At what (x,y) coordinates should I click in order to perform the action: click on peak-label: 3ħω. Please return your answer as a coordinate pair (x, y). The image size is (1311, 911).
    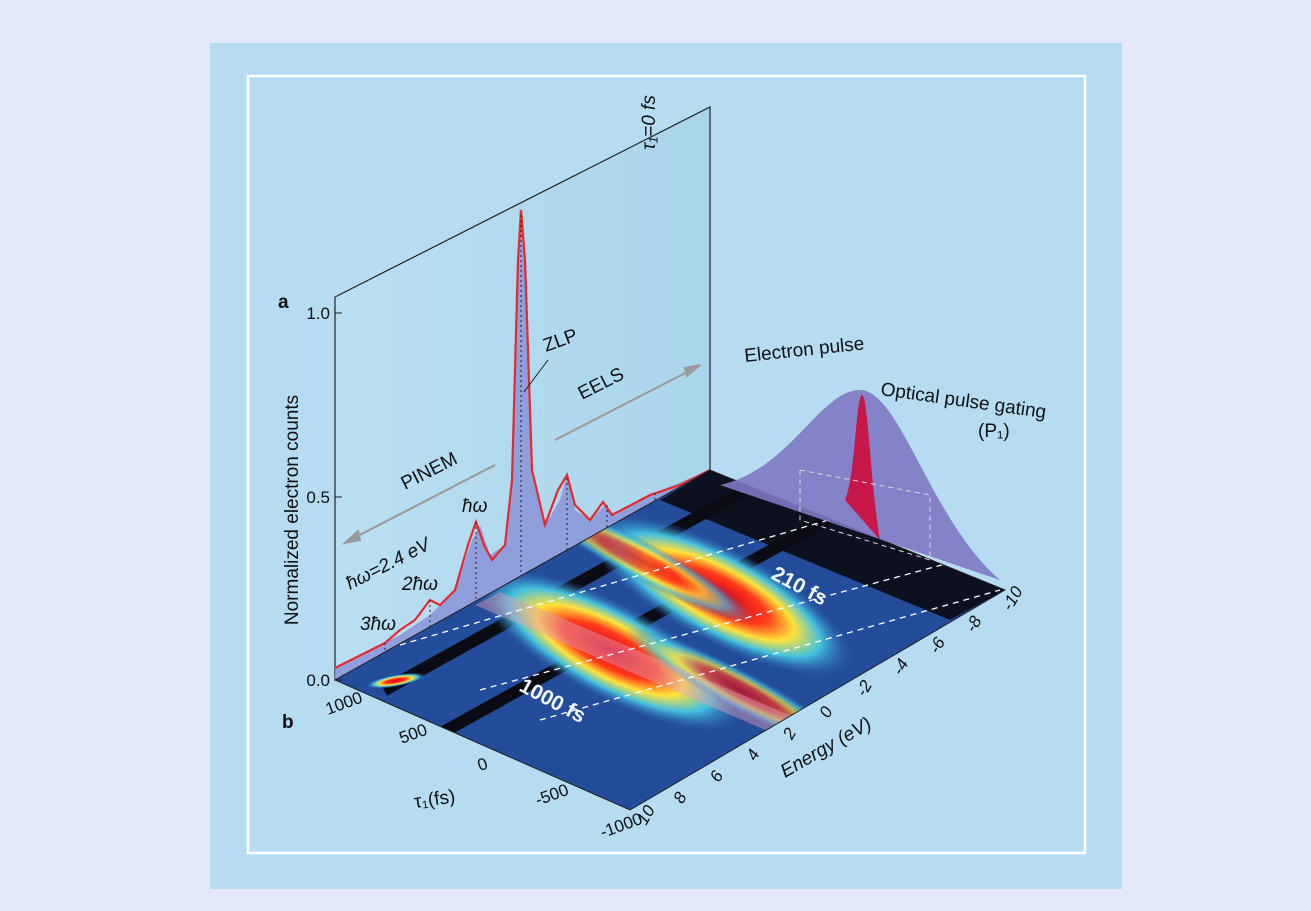
    Looking at the image, I should click on (378, 624).